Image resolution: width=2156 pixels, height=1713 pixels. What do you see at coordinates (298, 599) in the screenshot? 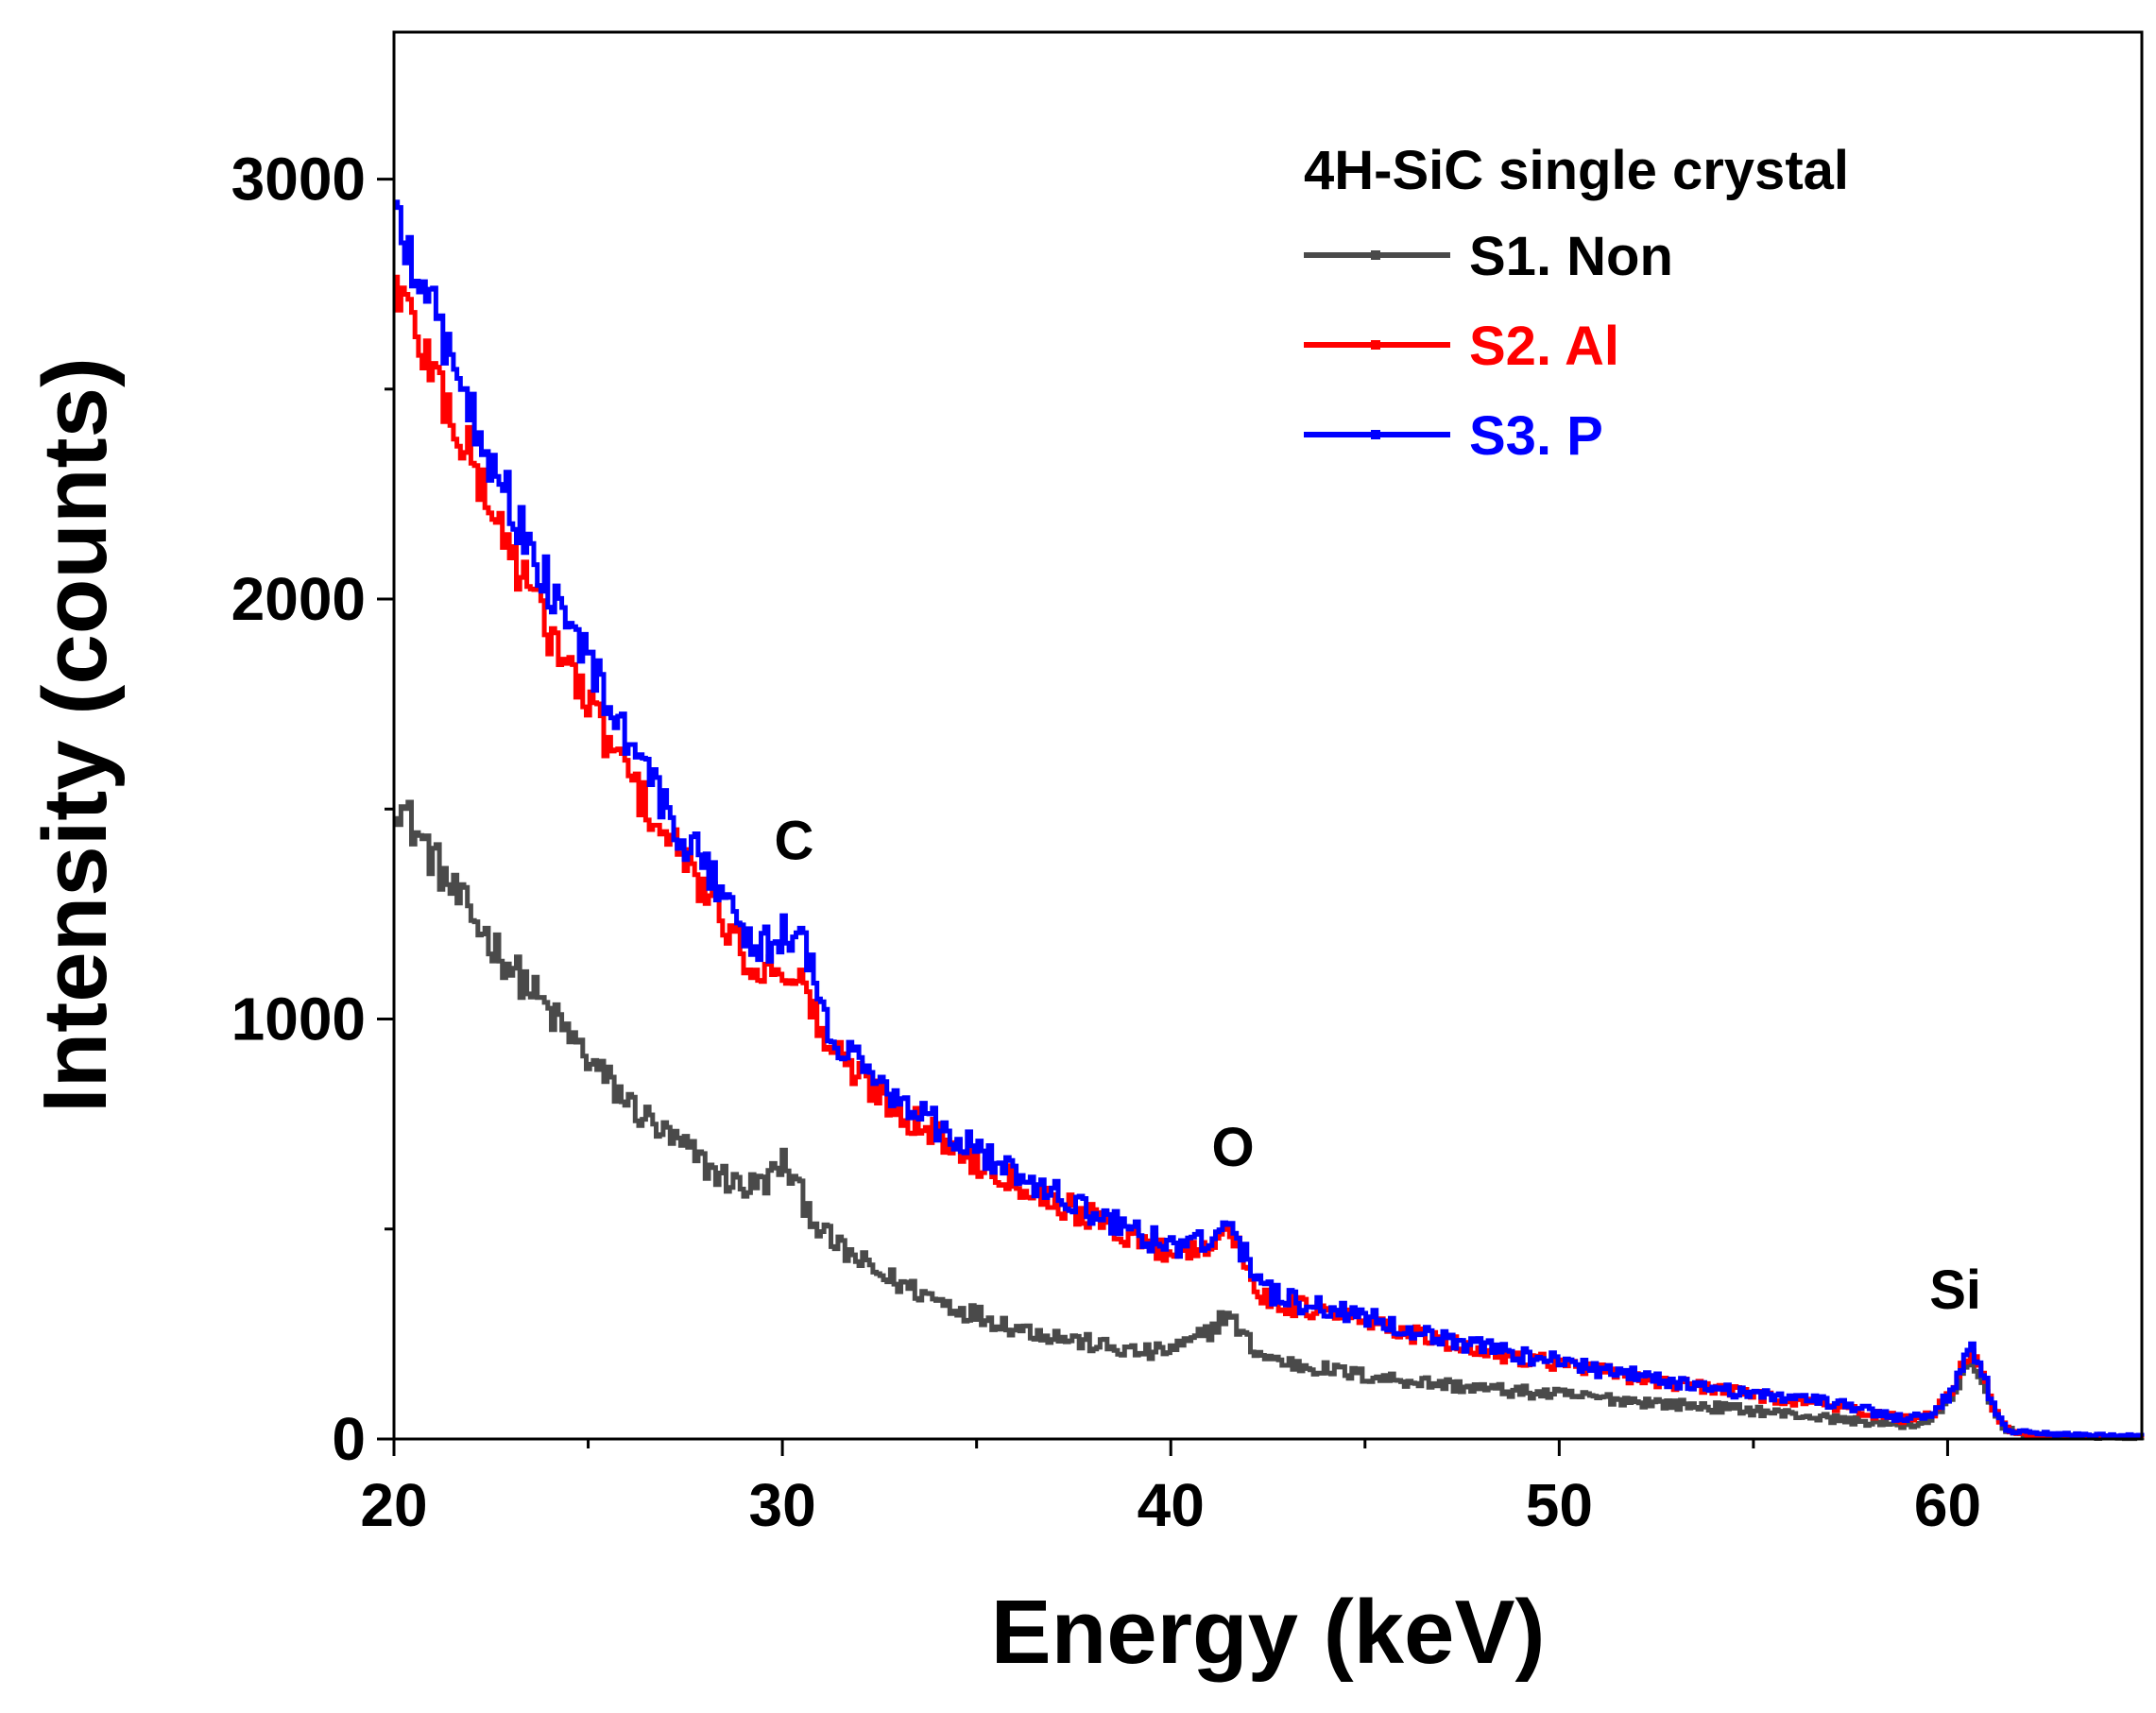
I see `y-tick-label: 2000` at bounding box center [298, 599].